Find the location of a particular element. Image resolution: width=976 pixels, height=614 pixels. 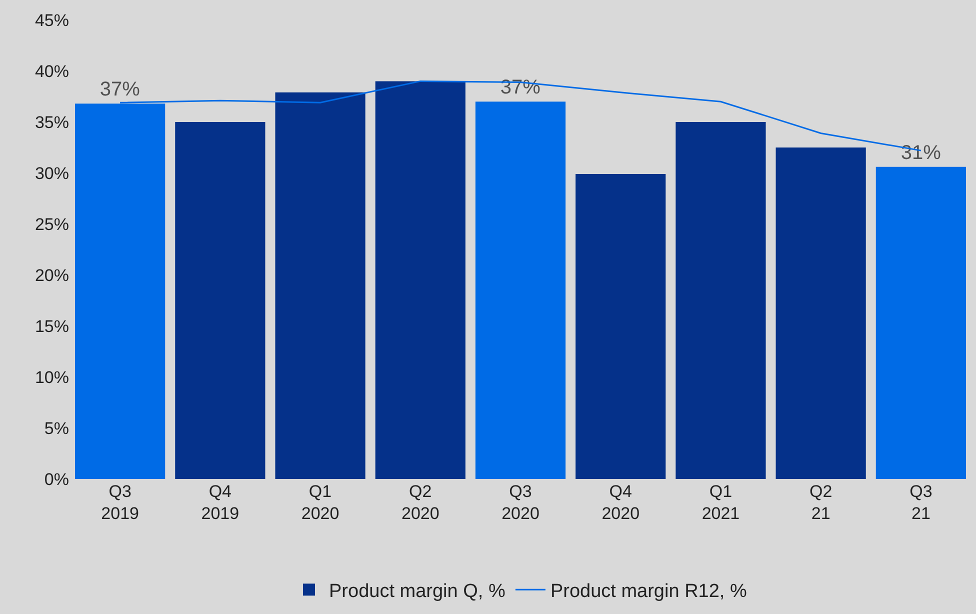

y-tick-label: 0% is located at coordinates (56, 479).